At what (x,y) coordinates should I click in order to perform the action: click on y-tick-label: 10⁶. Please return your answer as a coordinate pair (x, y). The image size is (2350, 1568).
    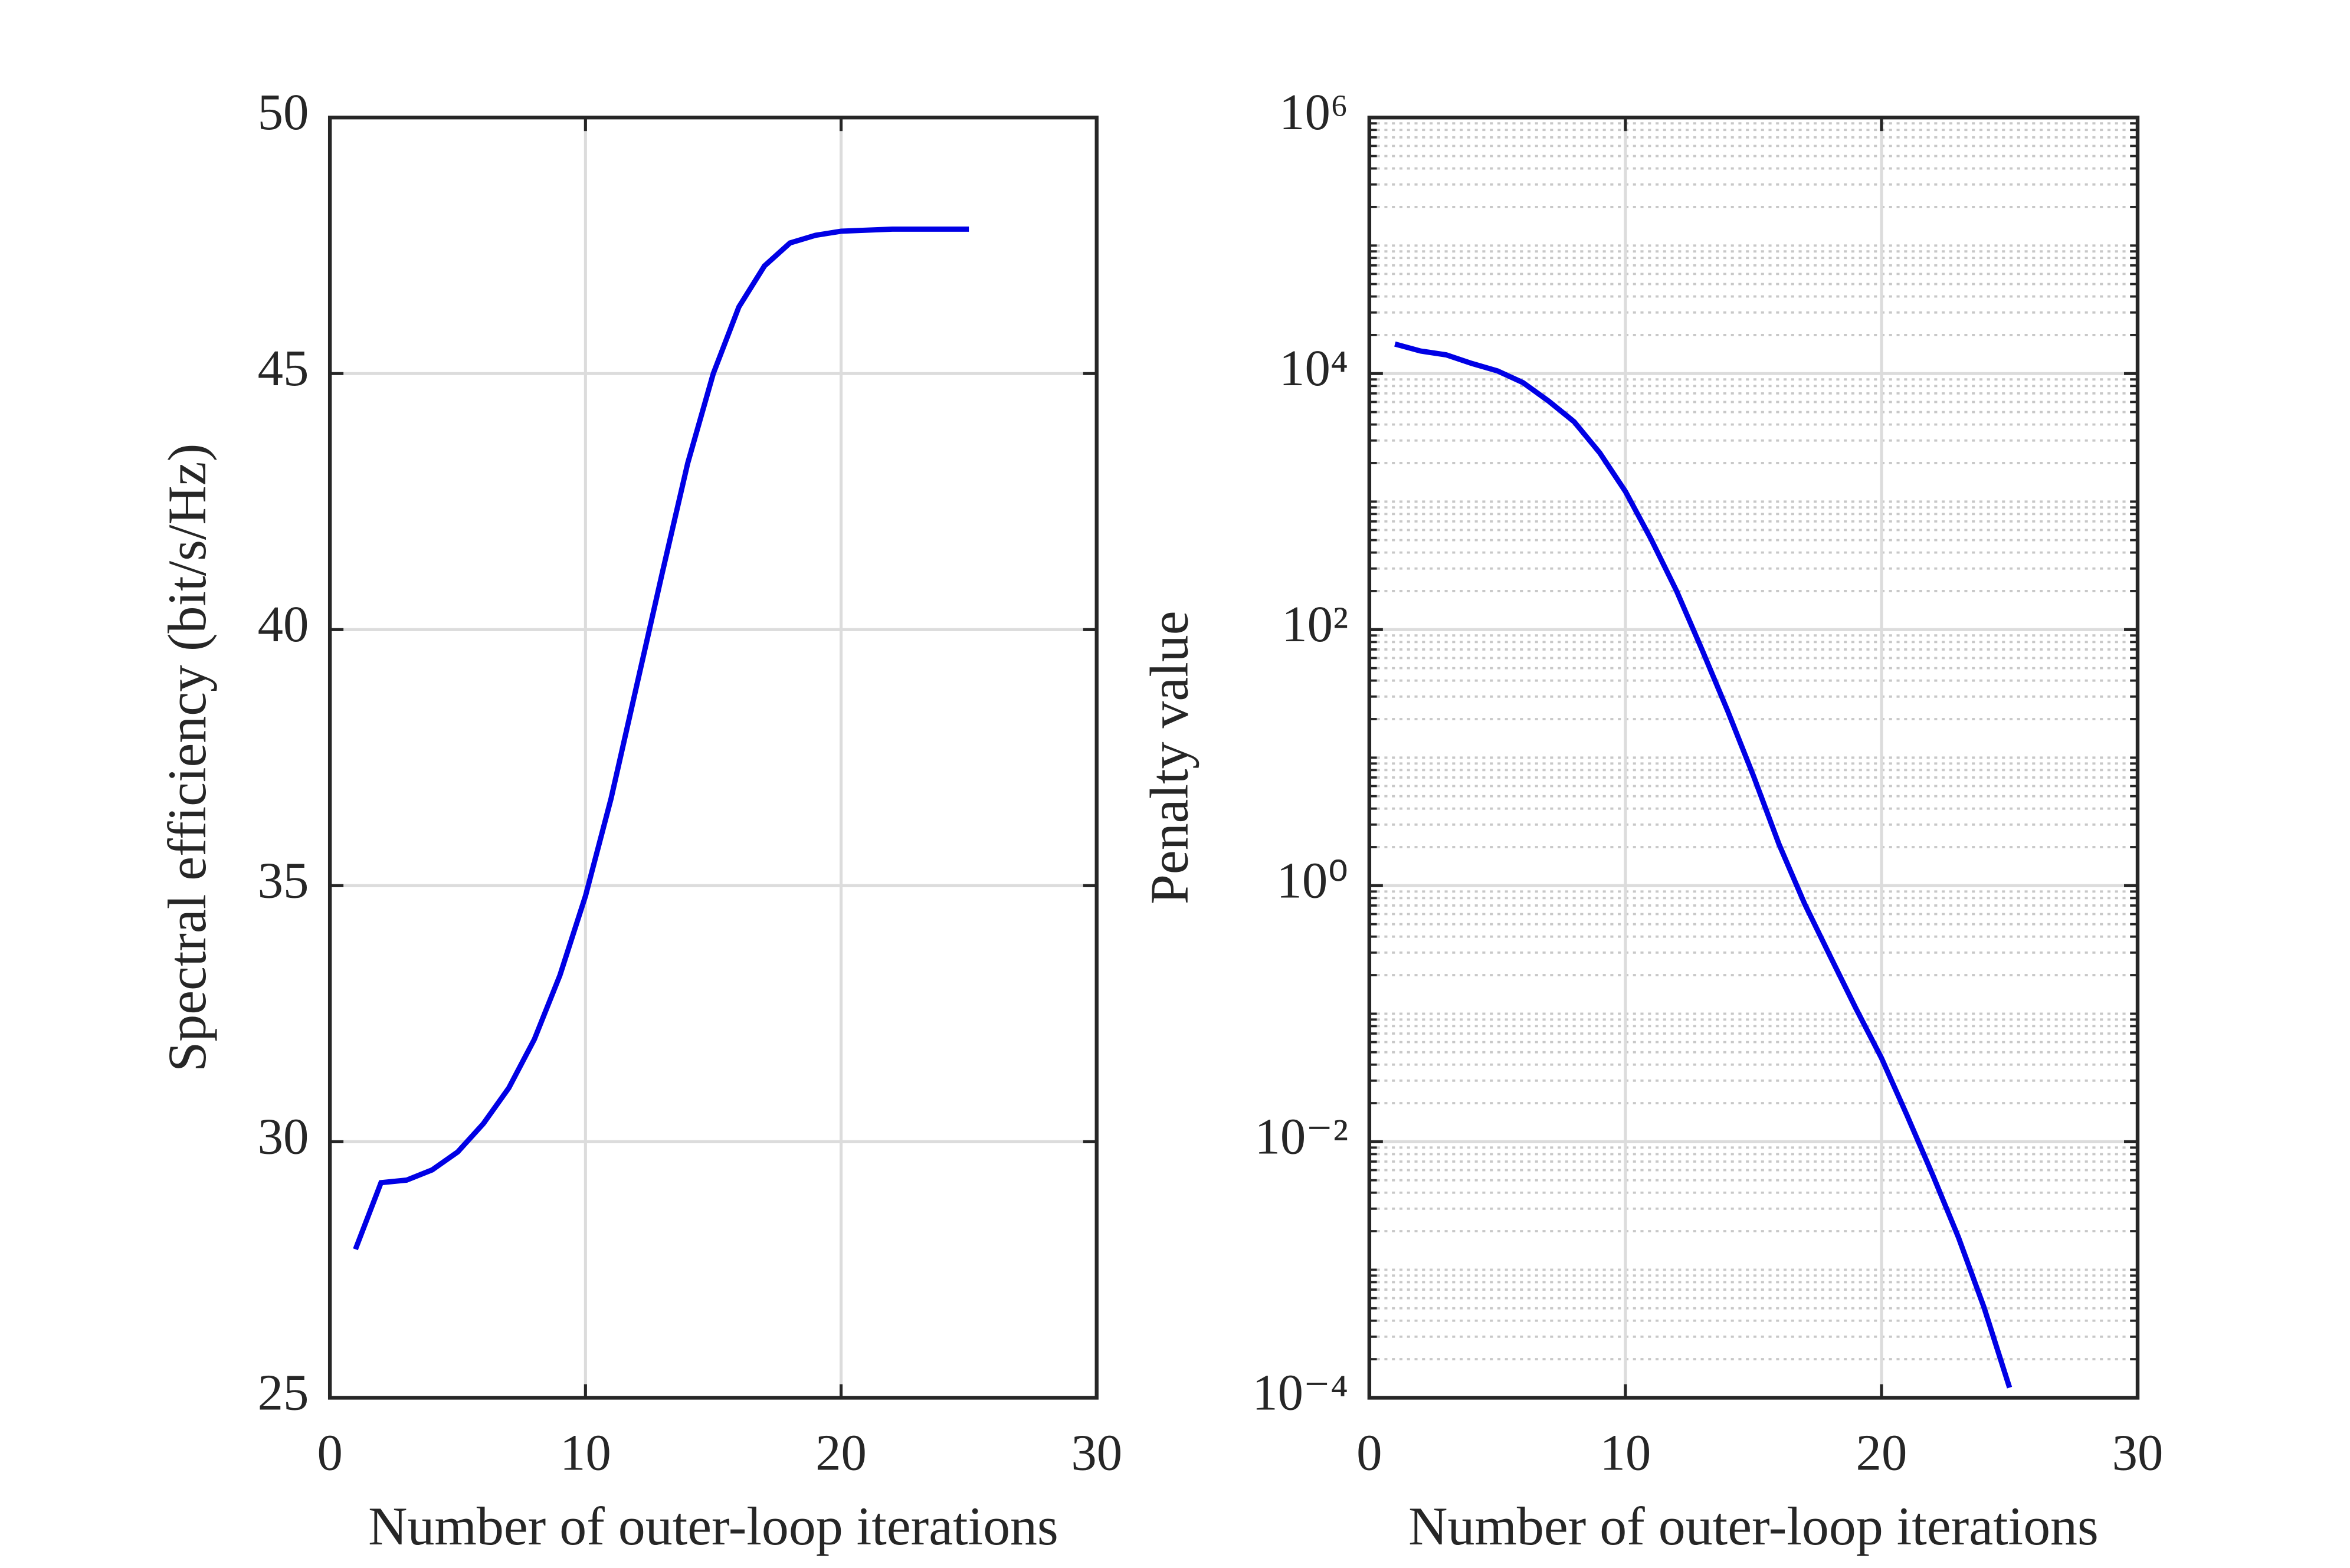
    Looking at the image, I should click on (1313, 112).